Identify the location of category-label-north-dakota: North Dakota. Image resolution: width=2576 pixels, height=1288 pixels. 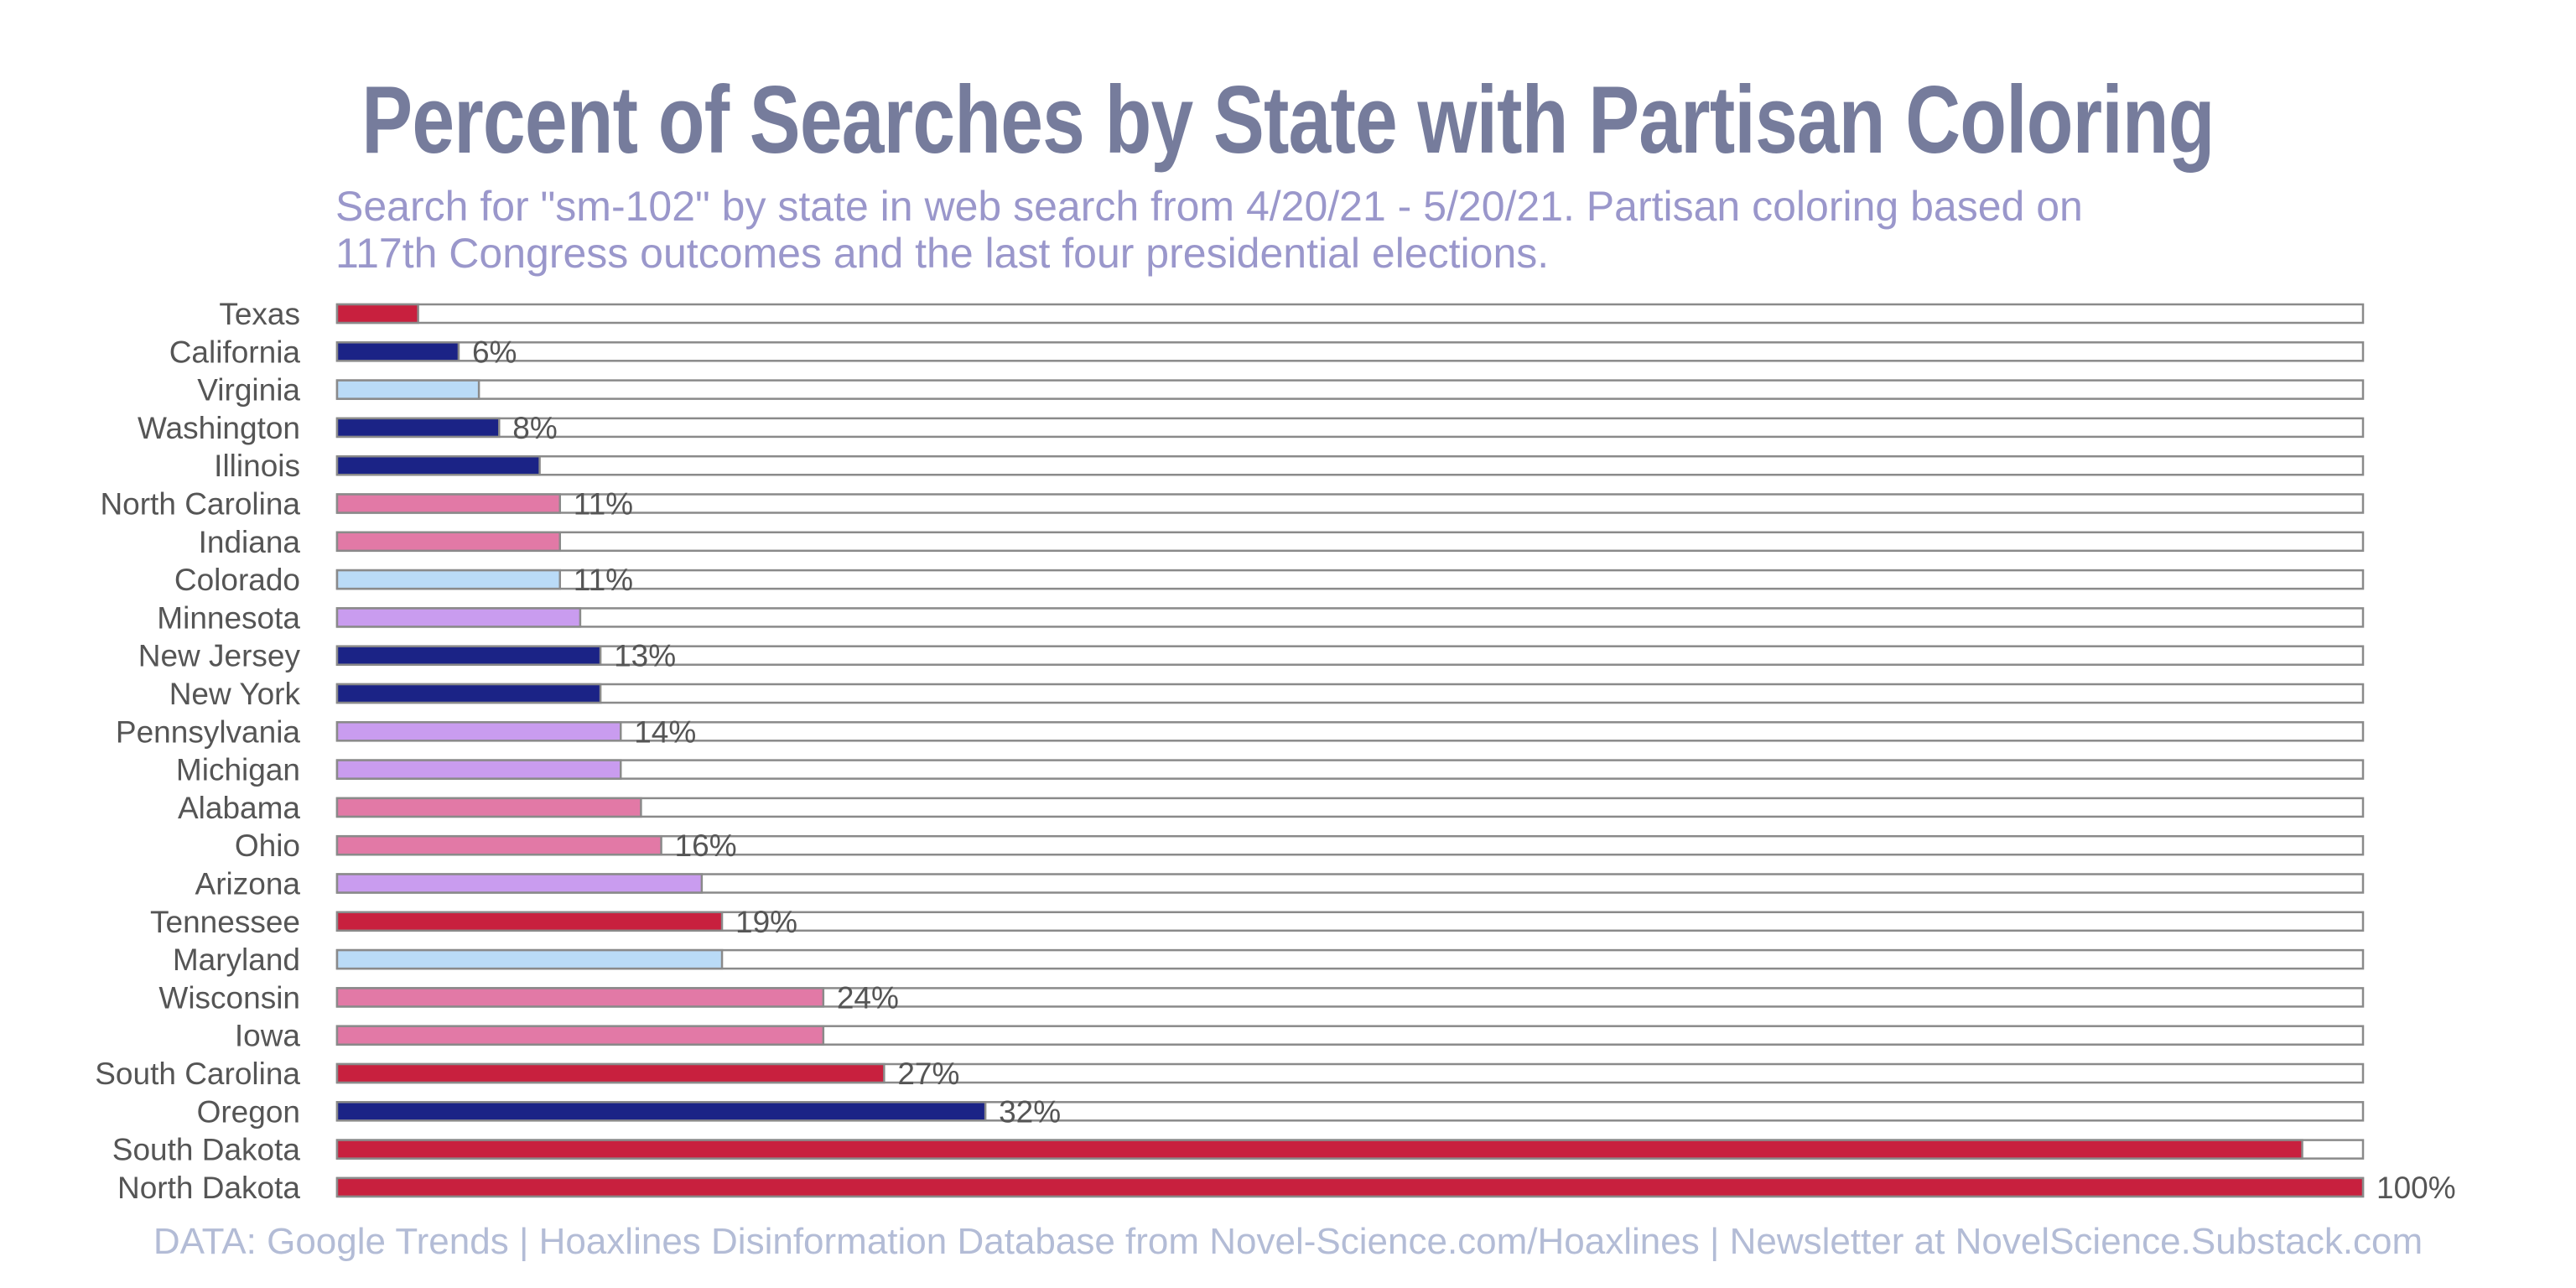
(208, 1188).